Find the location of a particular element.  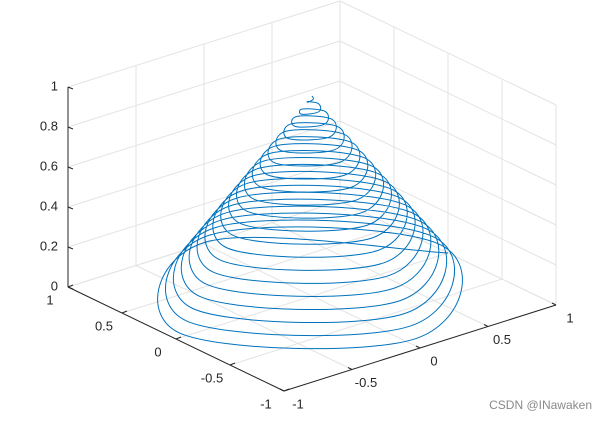

z-tick-label: 0 is located at coordinates (54, 285).